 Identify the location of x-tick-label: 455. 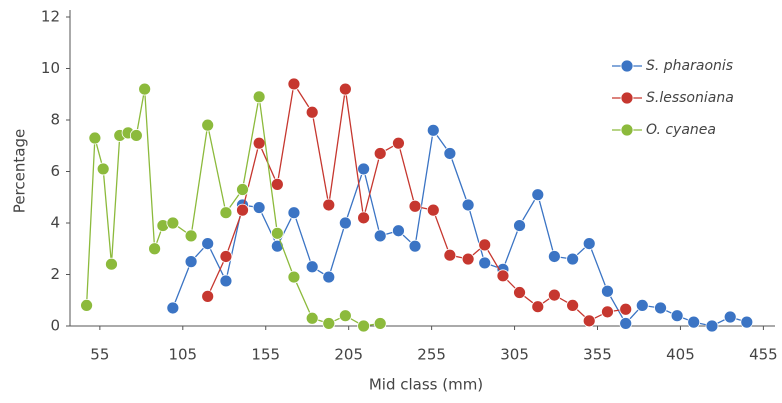
(763, 355).